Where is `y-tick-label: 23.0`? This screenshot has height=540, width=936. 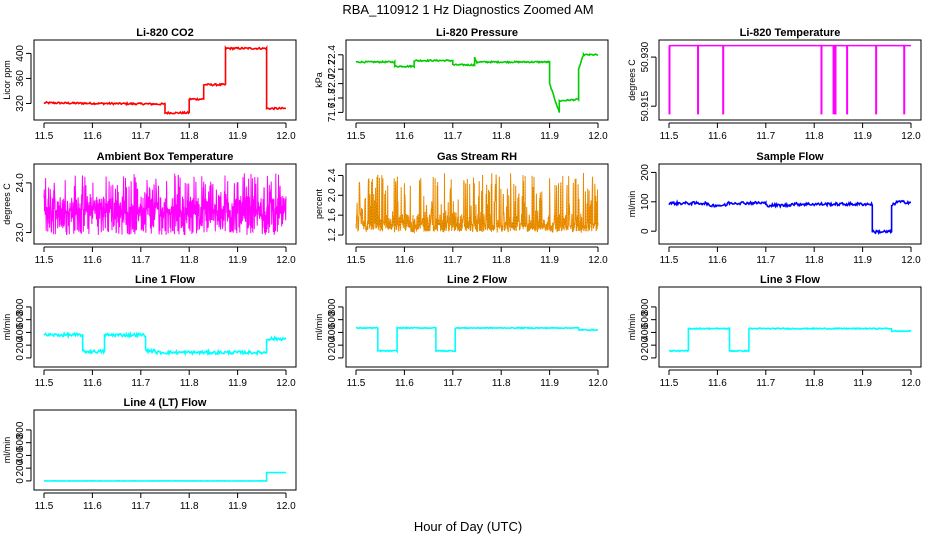 y-tick-label: 23.0 is located at coordinates (20, 232).